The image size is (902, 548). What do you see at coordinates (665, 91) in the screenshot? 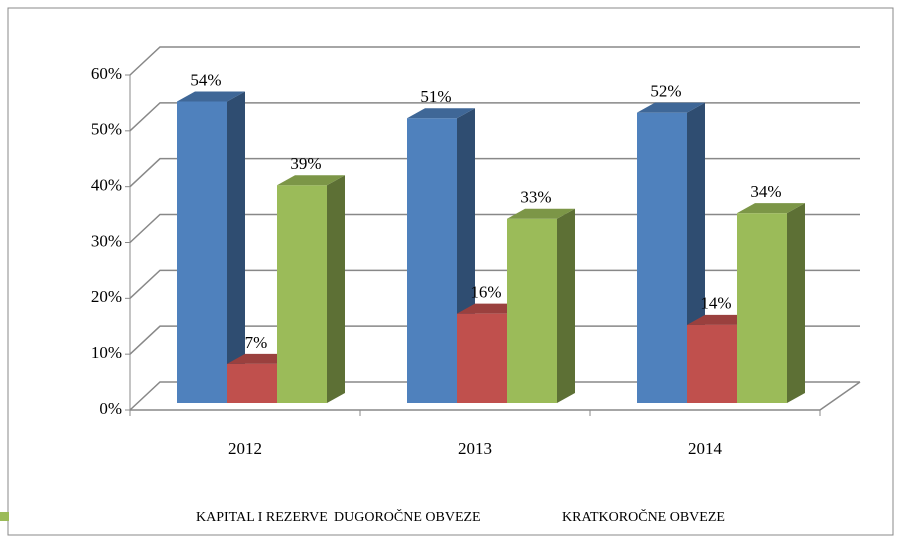
I see `value-label: 52%` at bounding box center [665, 91].